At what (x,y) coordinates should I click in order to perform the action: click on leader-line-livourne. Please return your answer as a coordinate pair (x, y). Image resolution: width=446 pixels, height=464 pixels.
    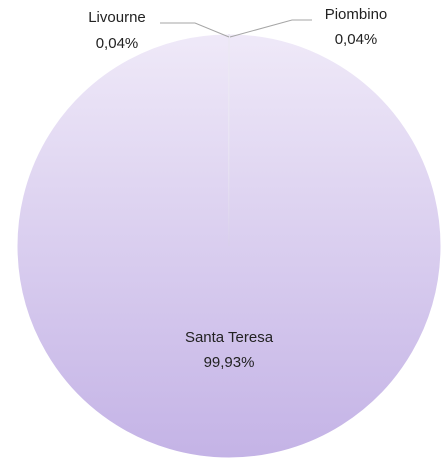
    Looking at the image, I should click on (195, 30).